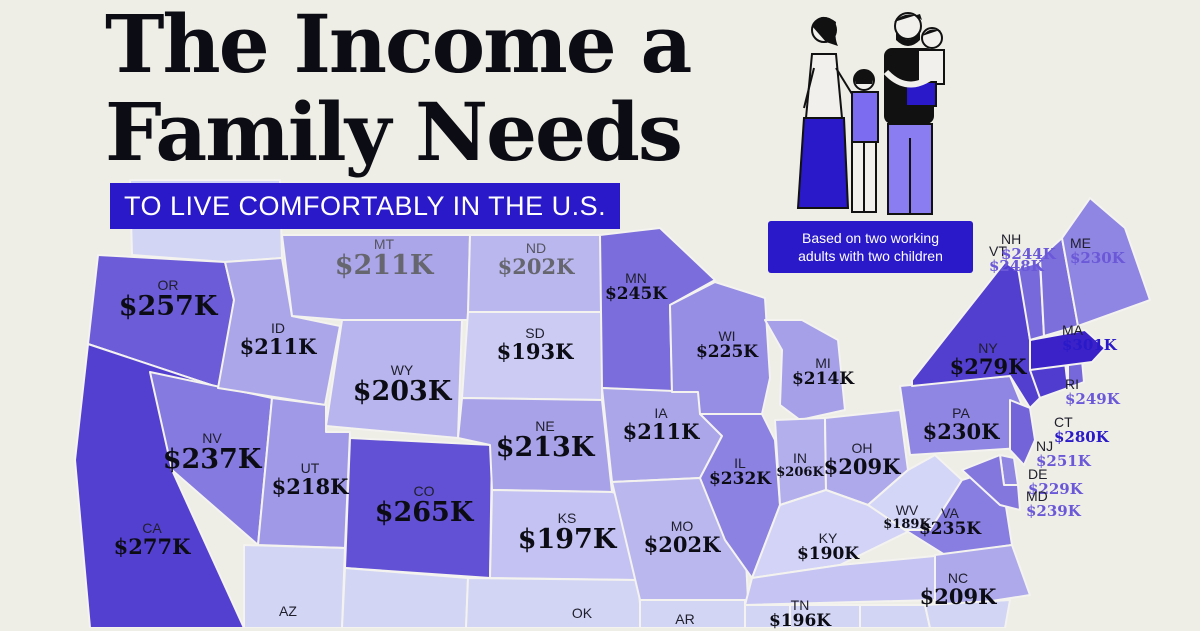  I want to click on state-label-ny: NY $279K, so click(988, 359).